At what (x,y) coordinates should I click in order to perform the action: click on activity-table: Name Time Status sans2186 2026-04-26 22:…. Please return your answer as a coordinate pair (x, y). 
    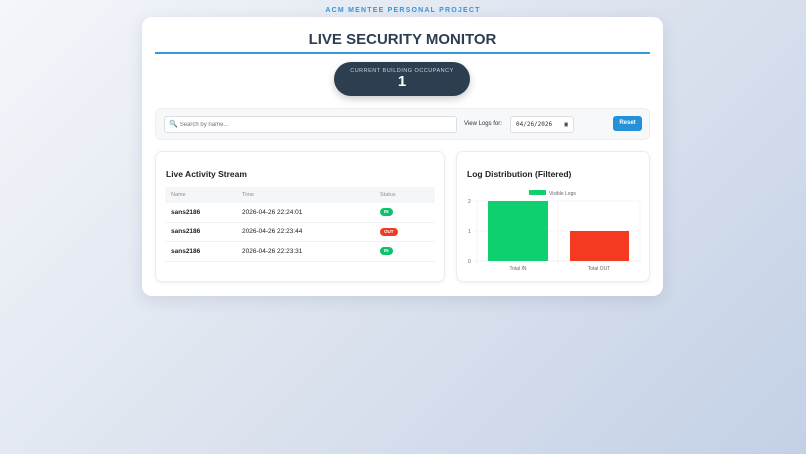
    Looking at the image, I should click on (300, 224).